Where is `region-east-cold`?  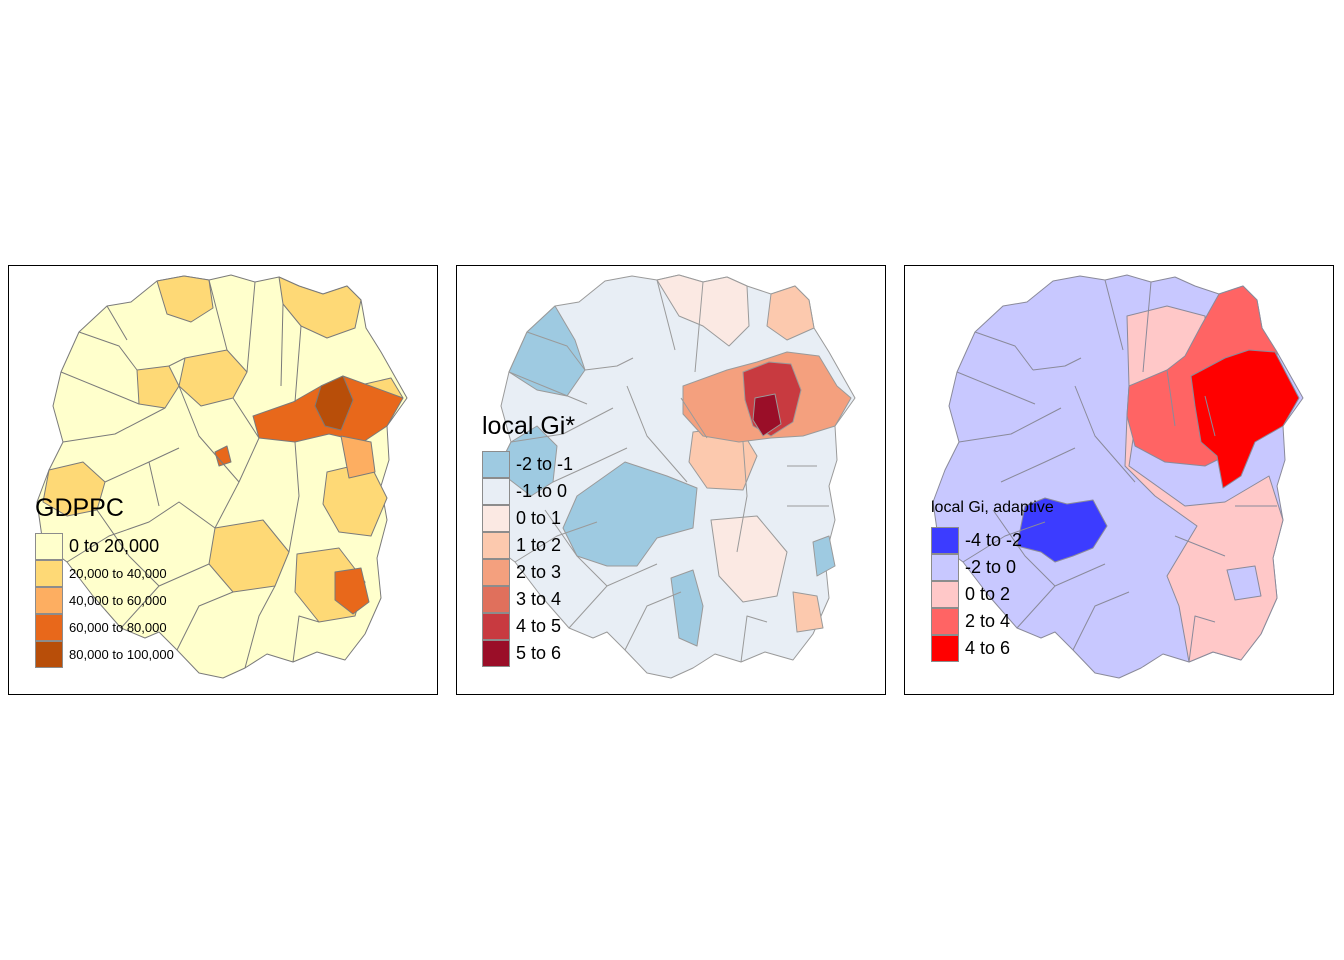
region-east-cold is located at coordinates (824, 556).